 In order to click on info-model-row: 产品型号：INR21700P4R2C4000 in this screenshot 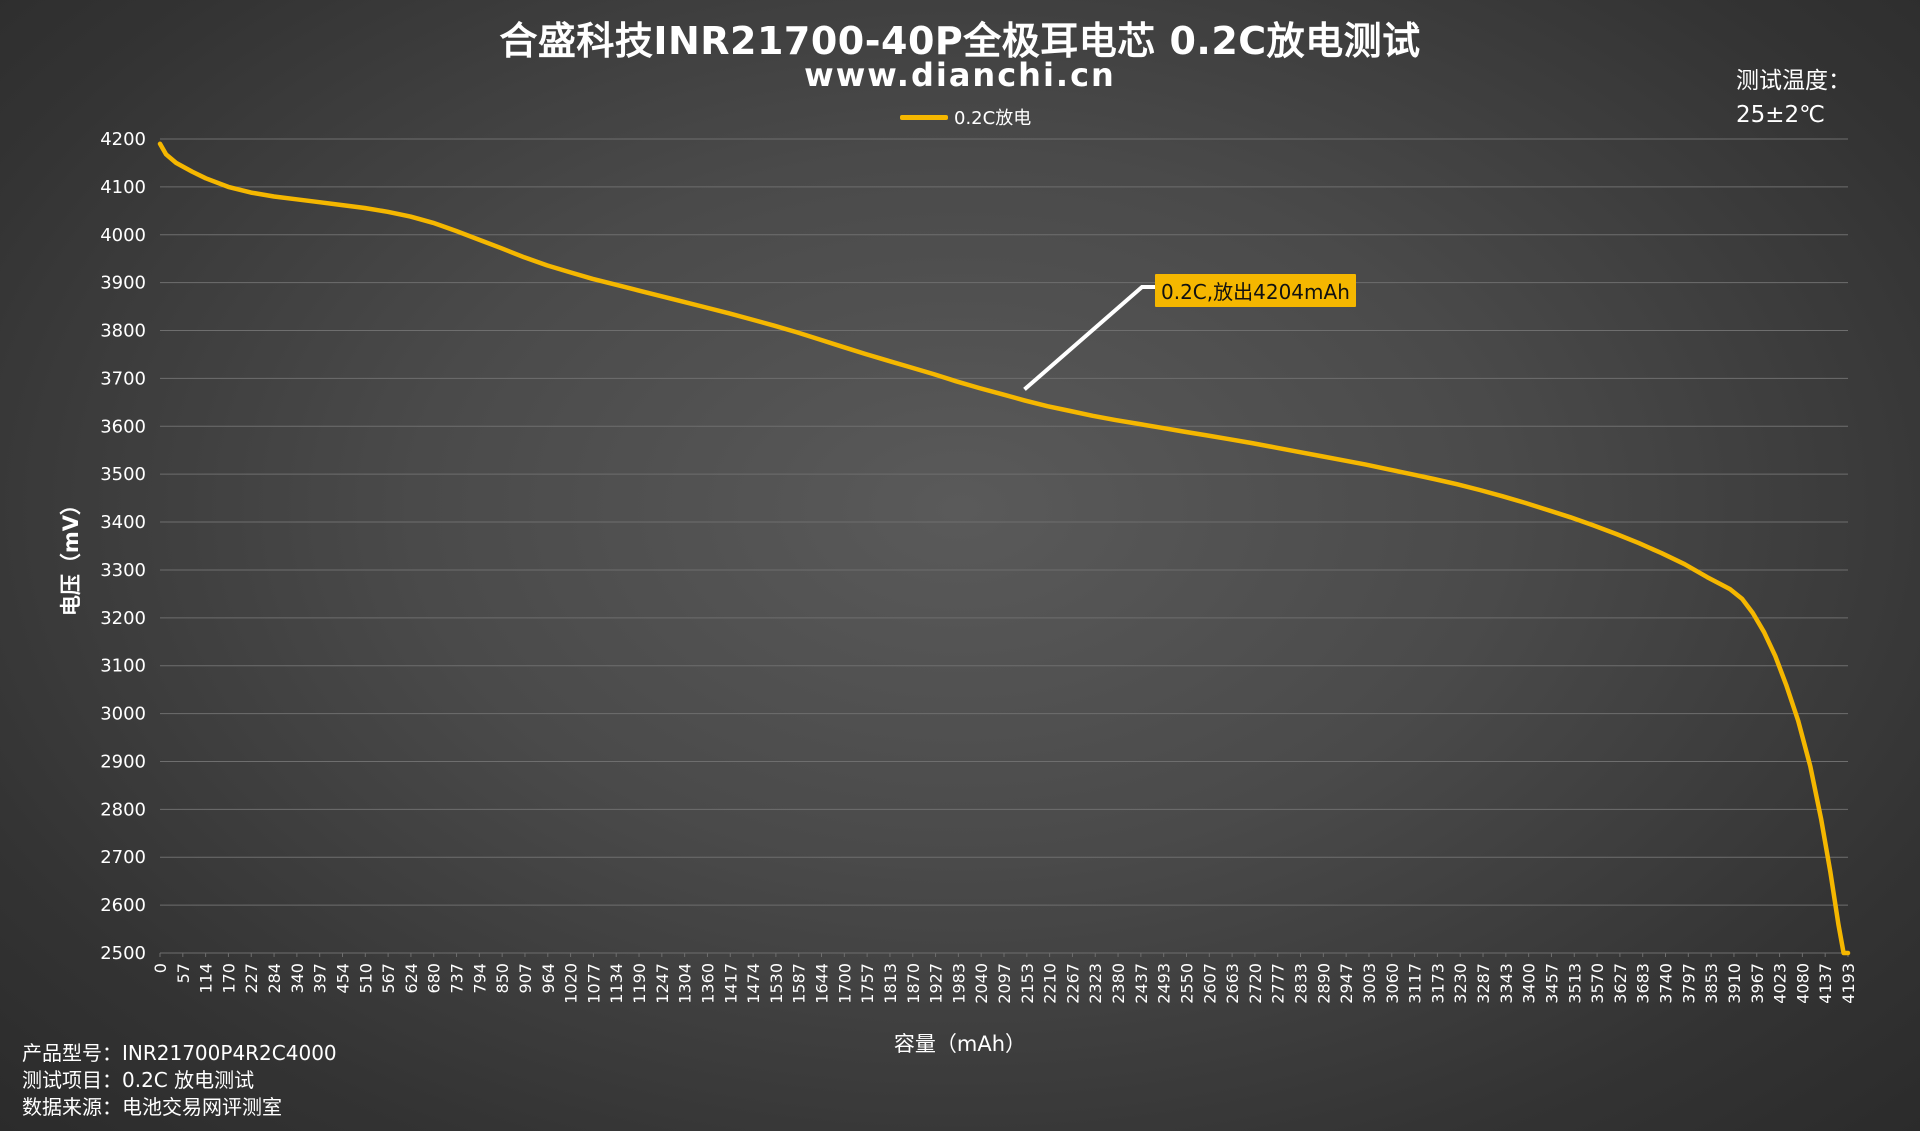, I will do `click(179, 1053)`.